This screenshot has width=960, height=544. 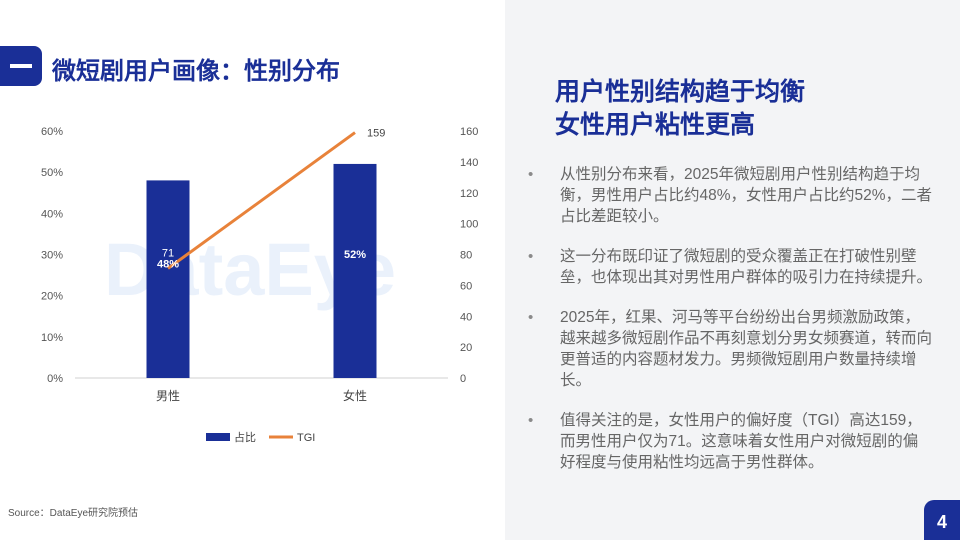 I want to click on legend-swatch-bar, so click(x=218, y=437).